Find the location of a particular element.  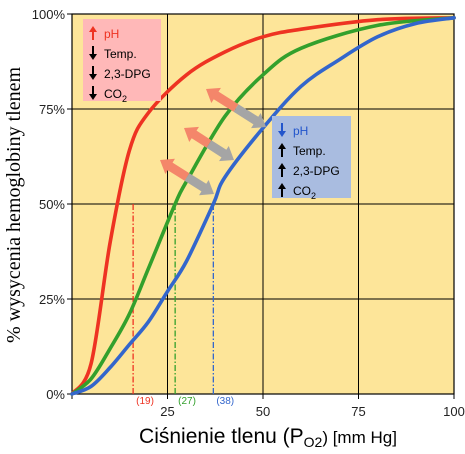

legend-right-background is located at coordinates (311, 157).